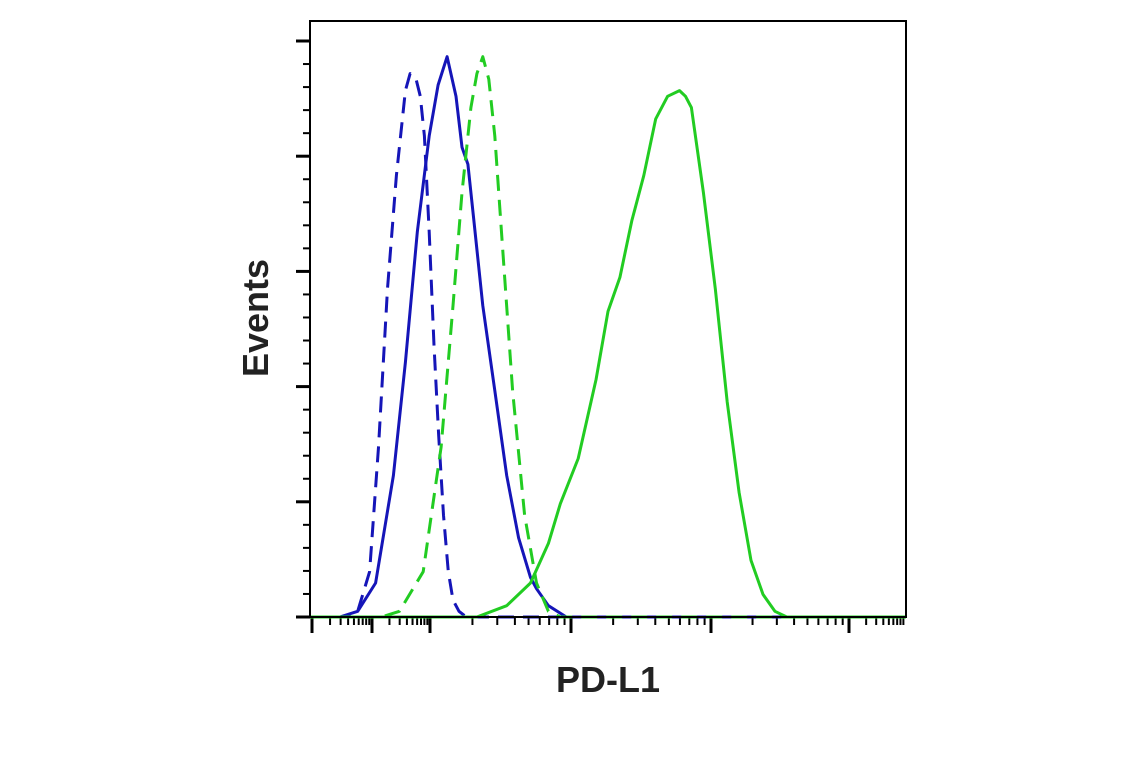  I want to click on x-axis-label: PD-L1, so click(608, 679).